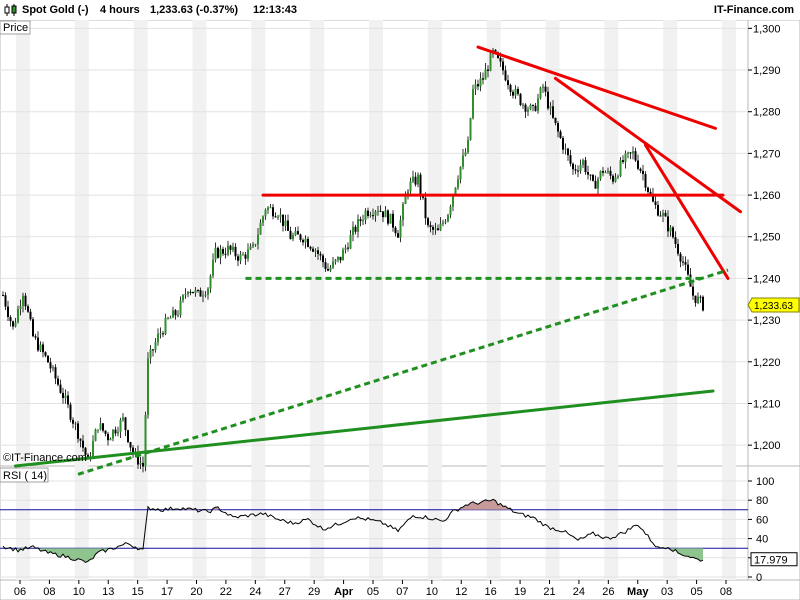 The width and height of the screenshot is (800, 600). I want to click on rsi-tick-label: 60, so click(762, 520).